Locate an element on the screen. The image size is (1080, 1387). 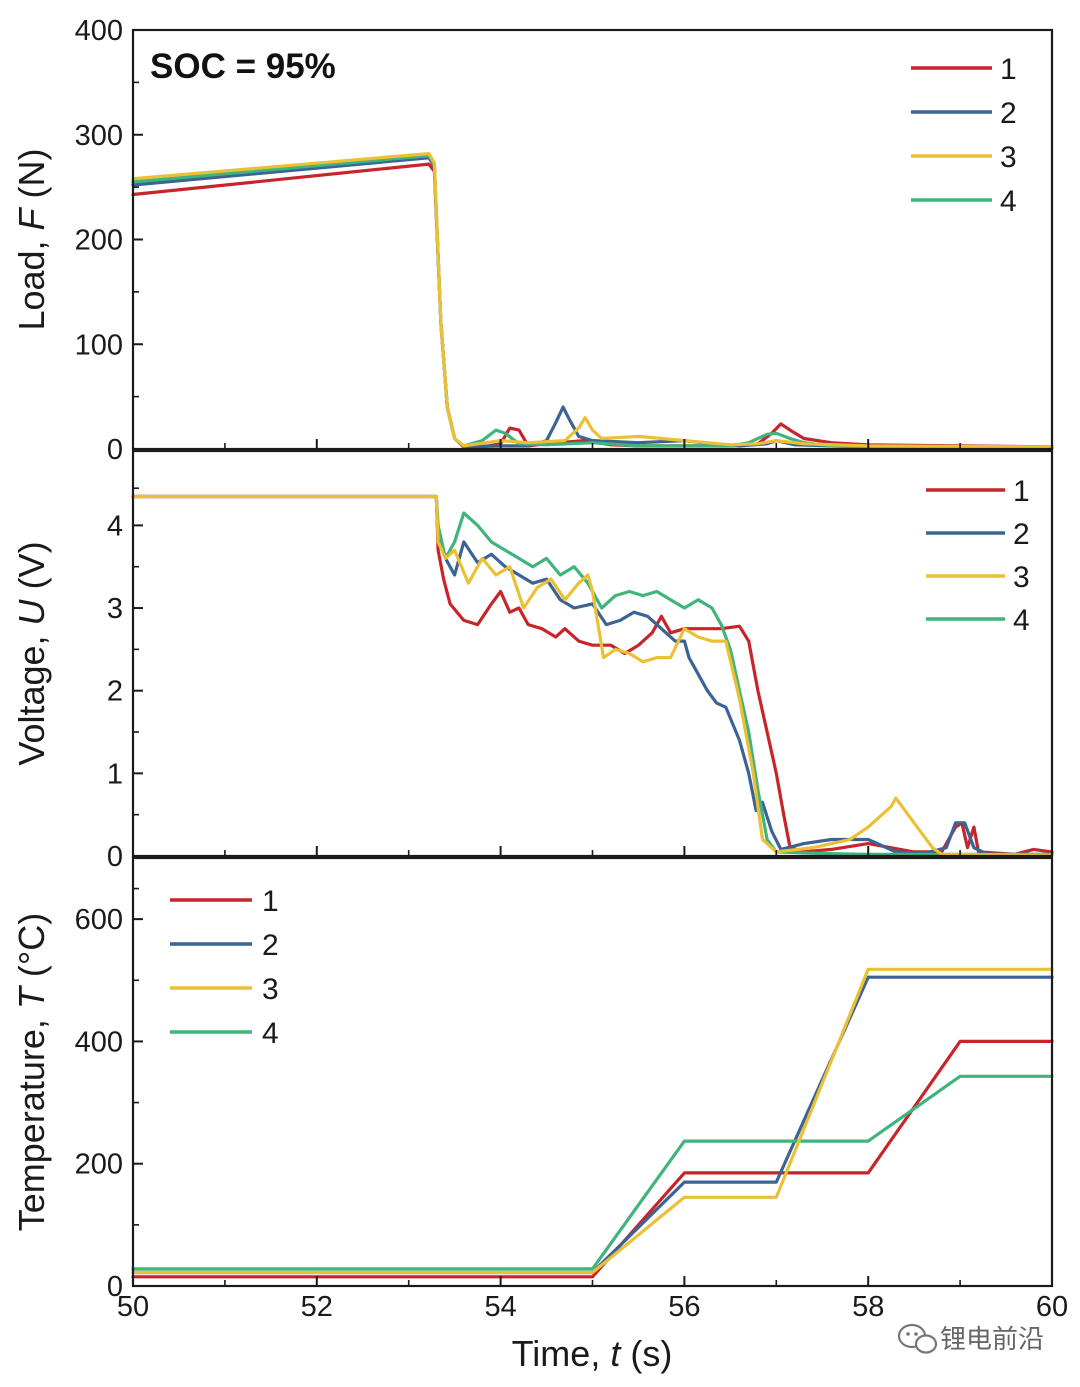
y-axis-title-var: F is located at coordinates (31, 218).